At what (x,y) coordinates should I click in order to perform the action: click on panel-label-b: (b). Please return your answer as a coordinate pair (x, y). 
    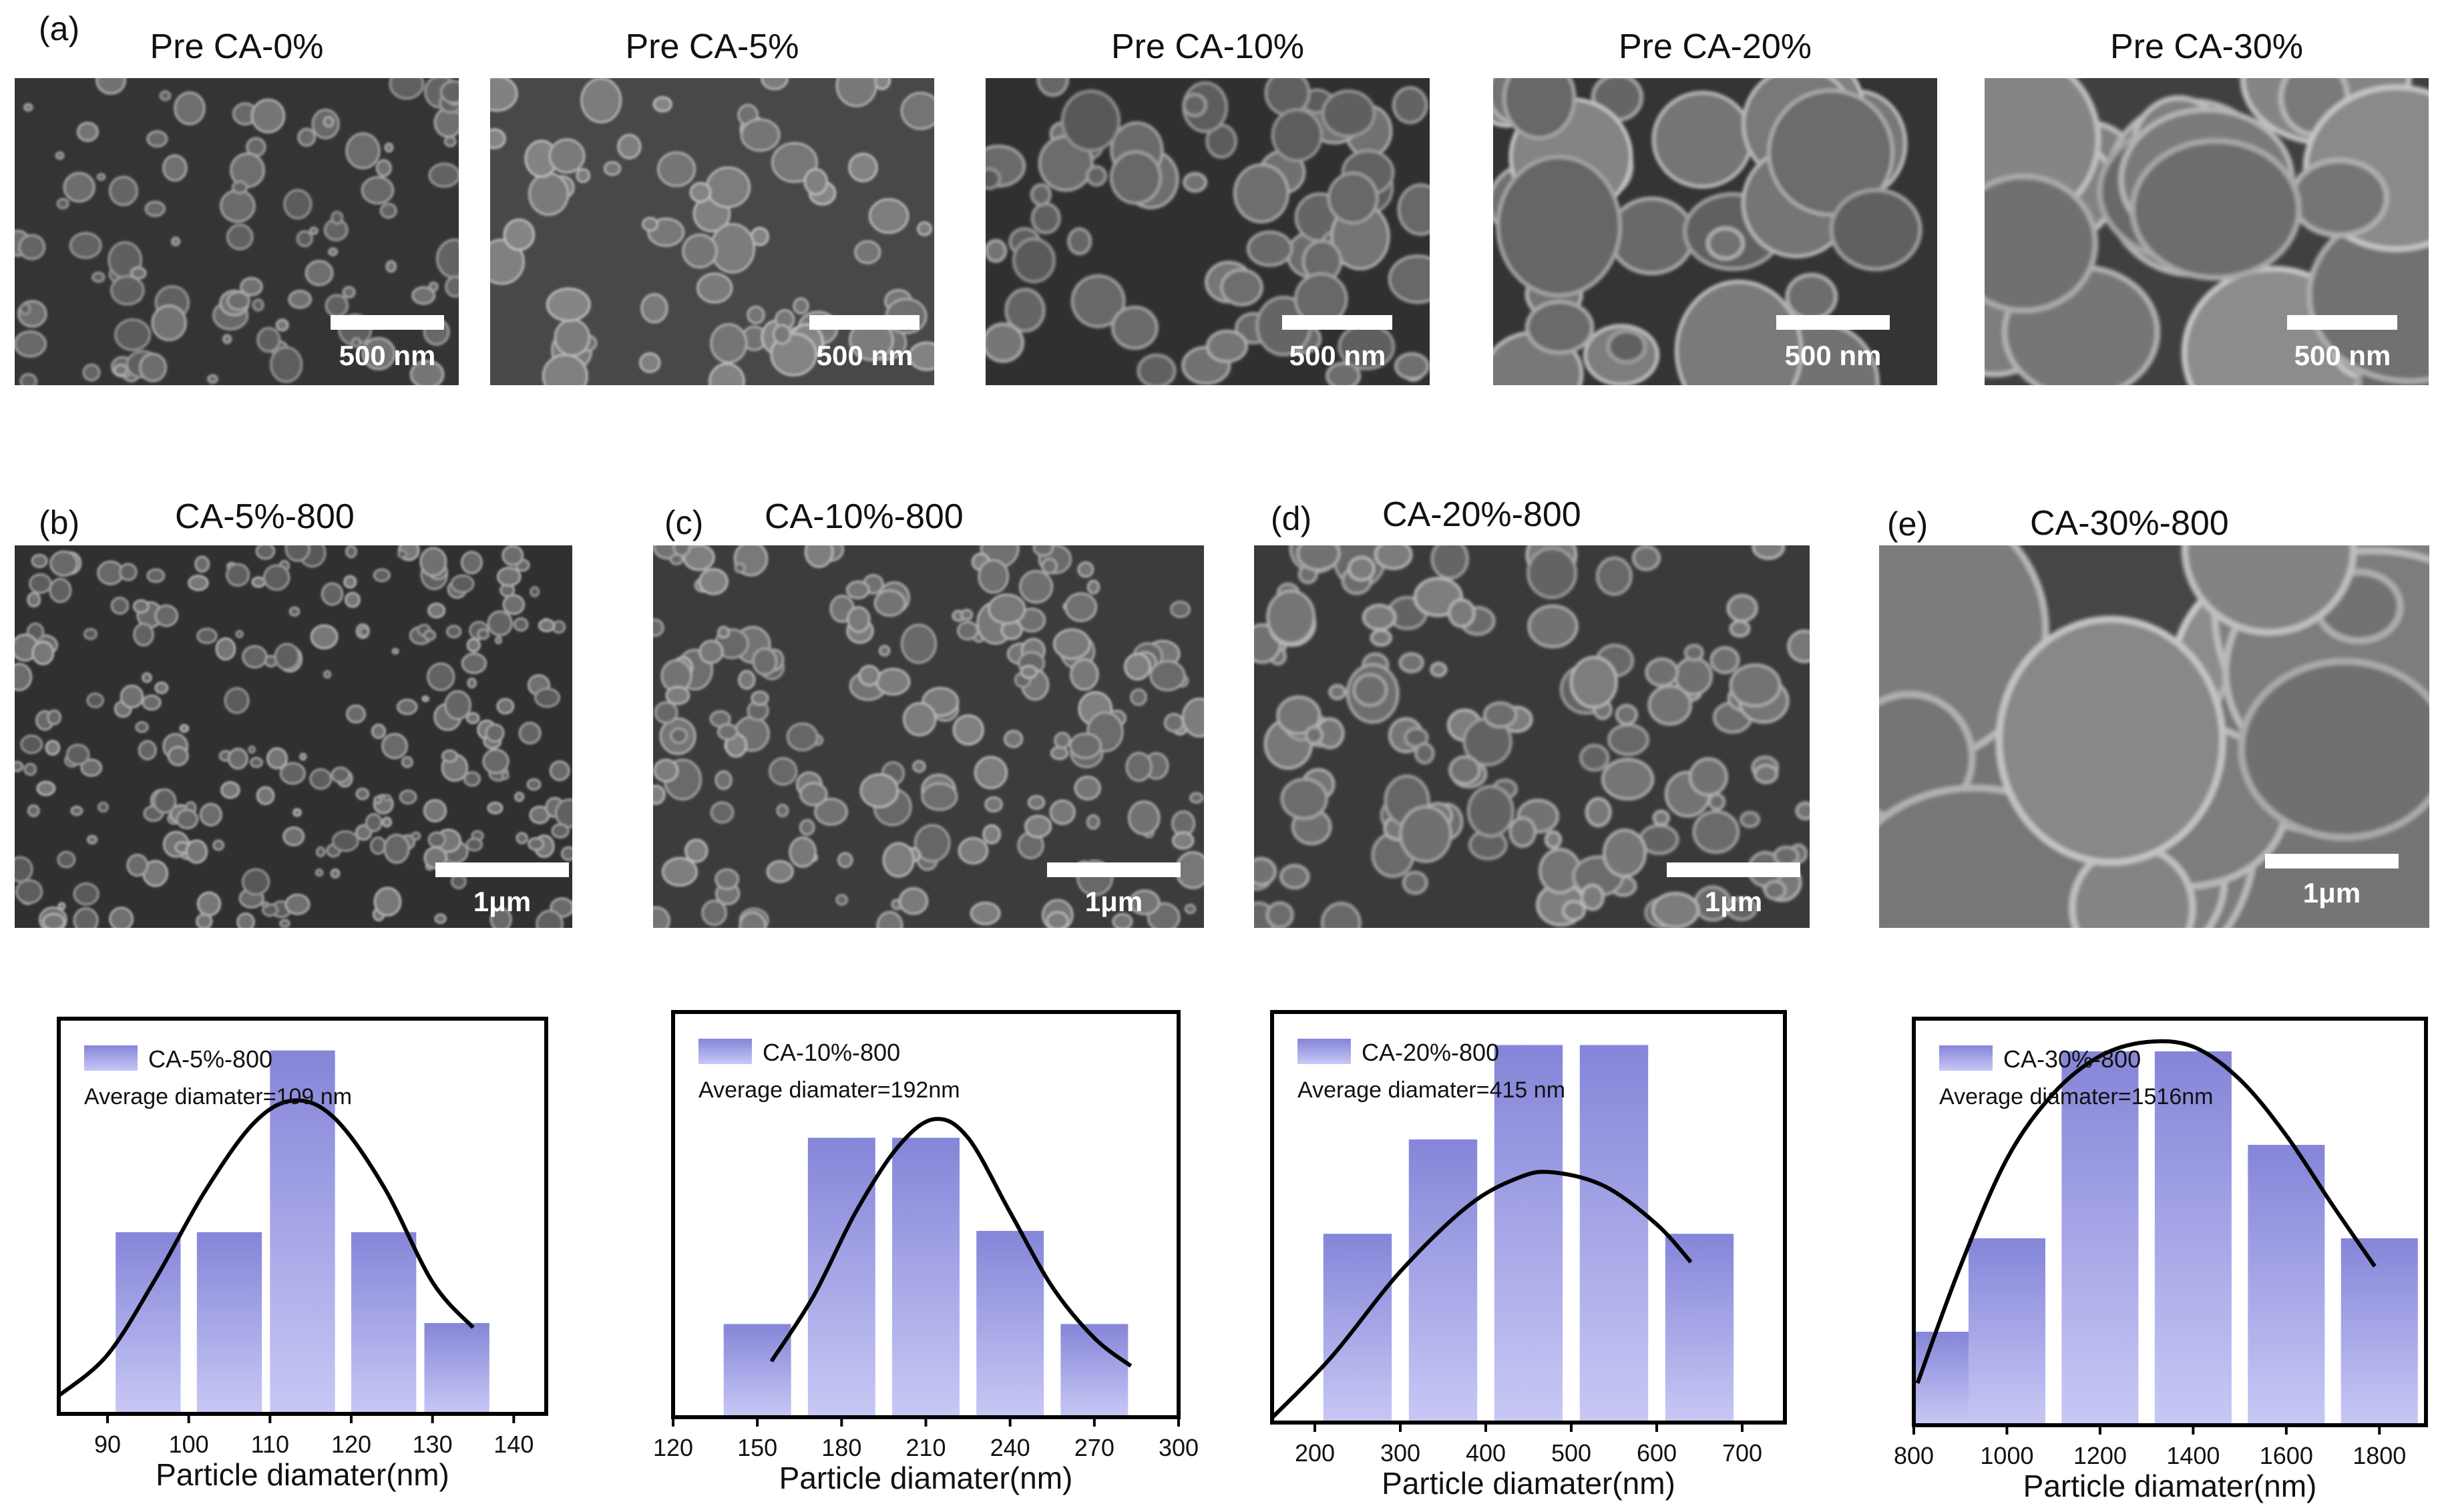
    Looking at the image, I should click on (60, 522).